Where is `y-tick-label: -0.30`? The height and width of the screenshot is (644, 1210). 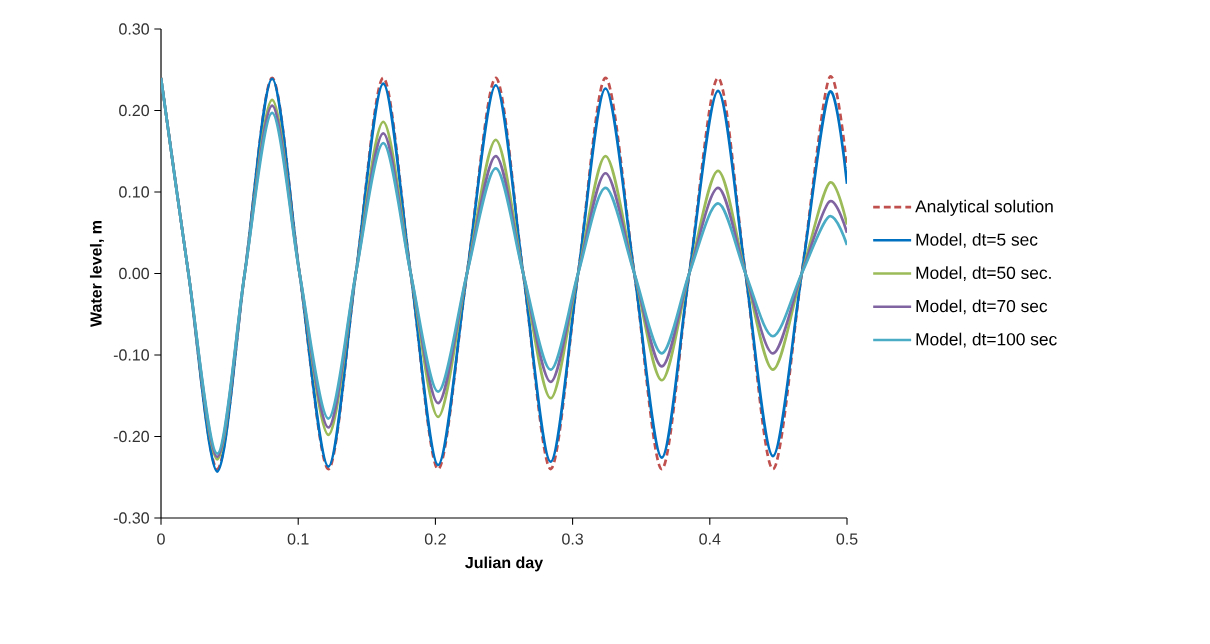
y-tick-label: -0.30 is located at coordinates (131, 518).